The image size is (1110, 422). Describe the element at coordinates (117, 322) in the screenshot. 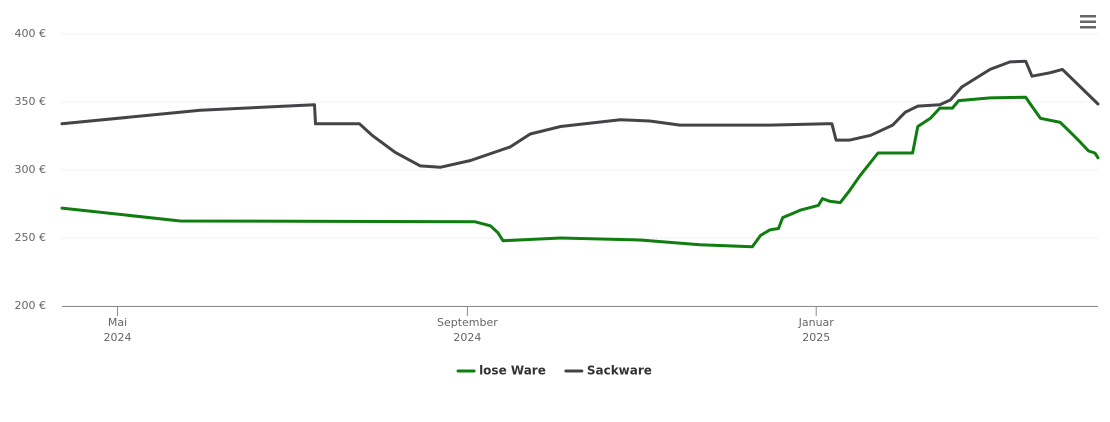

I see `x-tick-label: Mai` at that location.